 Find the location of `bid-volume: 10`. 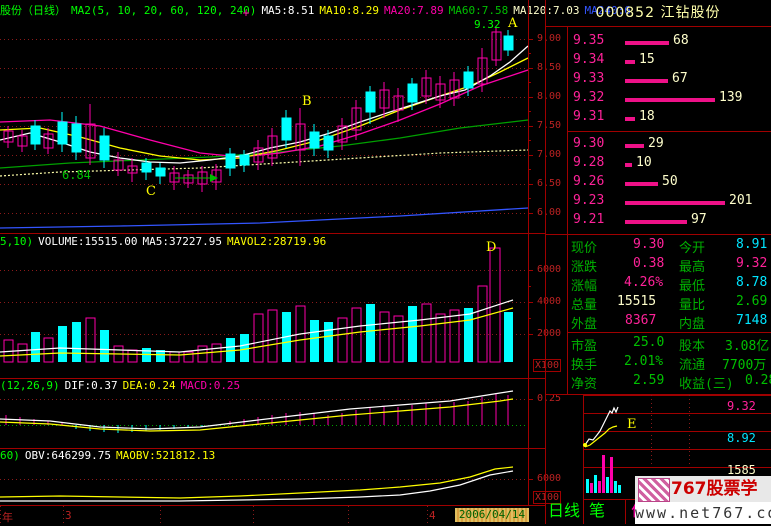

bid-volume: 10 is located at coordinates (644, 162).